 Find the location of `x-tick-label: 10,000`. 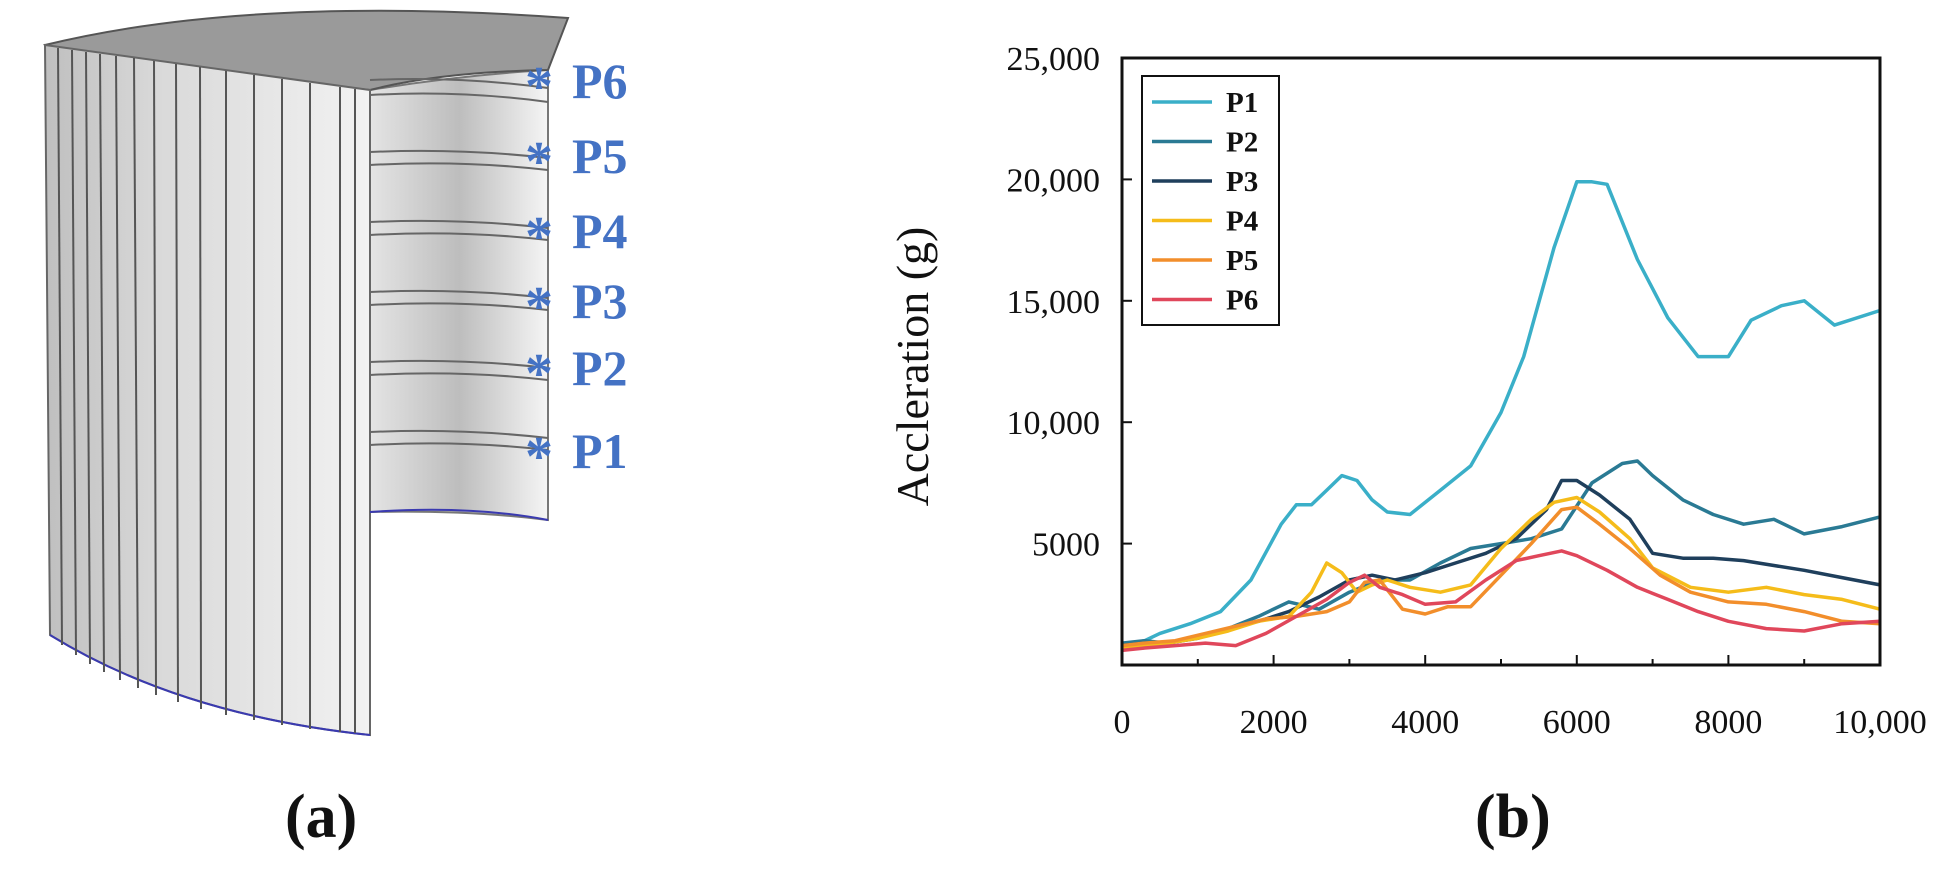

x-tick-label: 10,000 is located at coordinates (1880, 722).